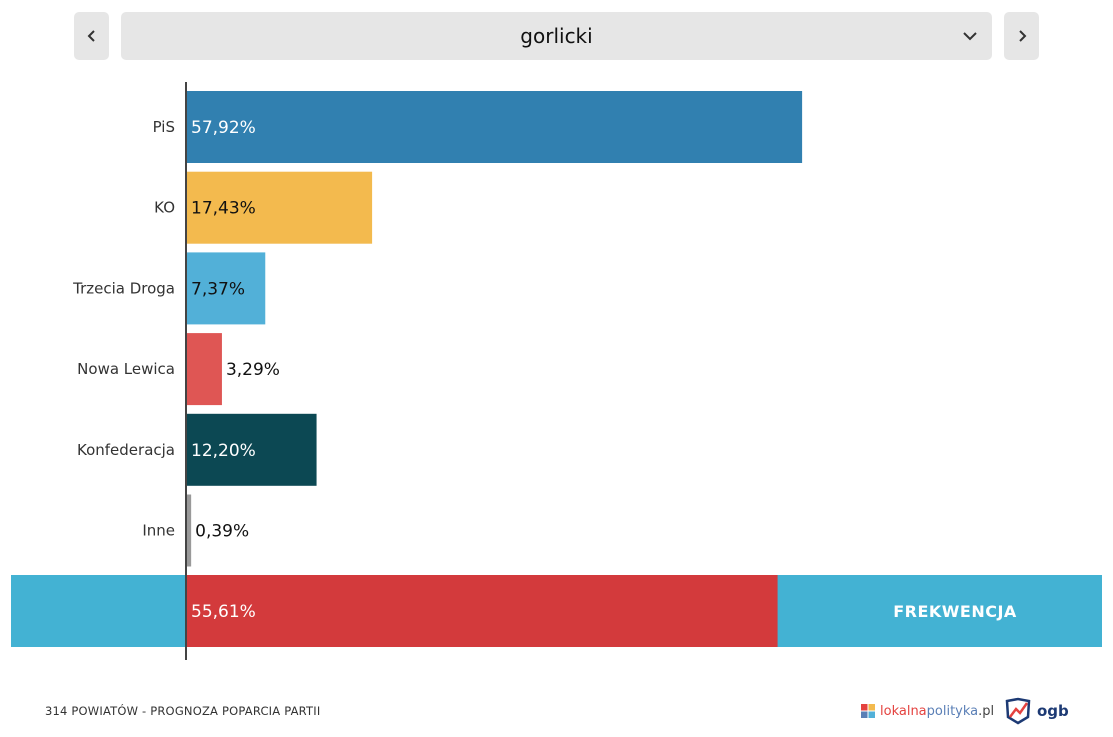 The height and width of the screenshot is (737, 1113). Describe the element at coordinates (183, 711) in the screenshot. I see `footer-caption: 314 POWIATÓW - PROGNOZA POPARCIA PARTII` at that location.